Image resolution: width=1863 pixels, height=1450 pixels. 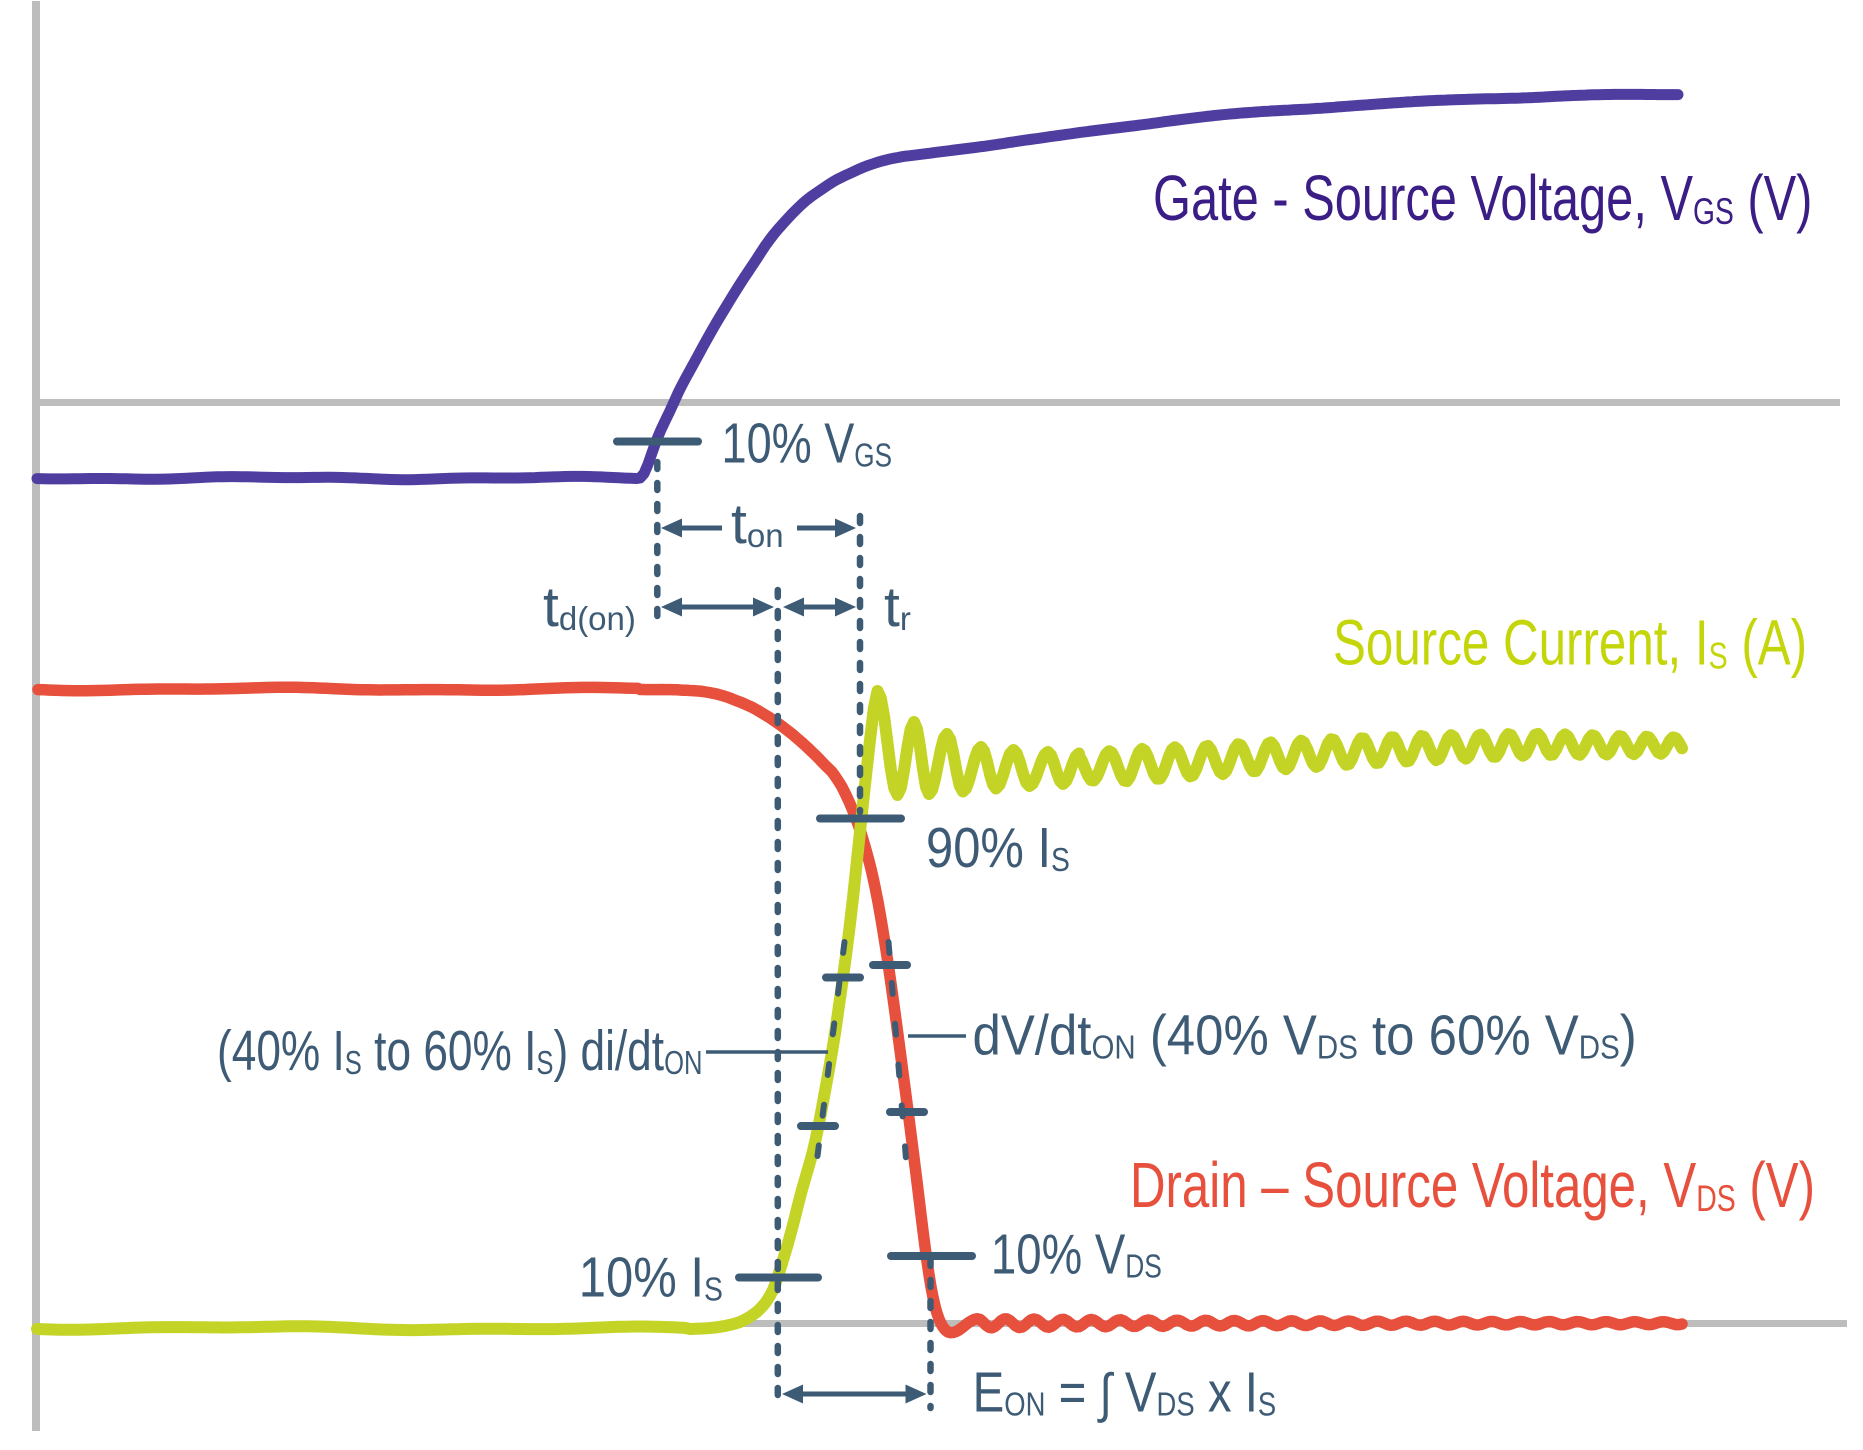 I want to click on svg-text: 90% IS​, so click(x=998, y=848).